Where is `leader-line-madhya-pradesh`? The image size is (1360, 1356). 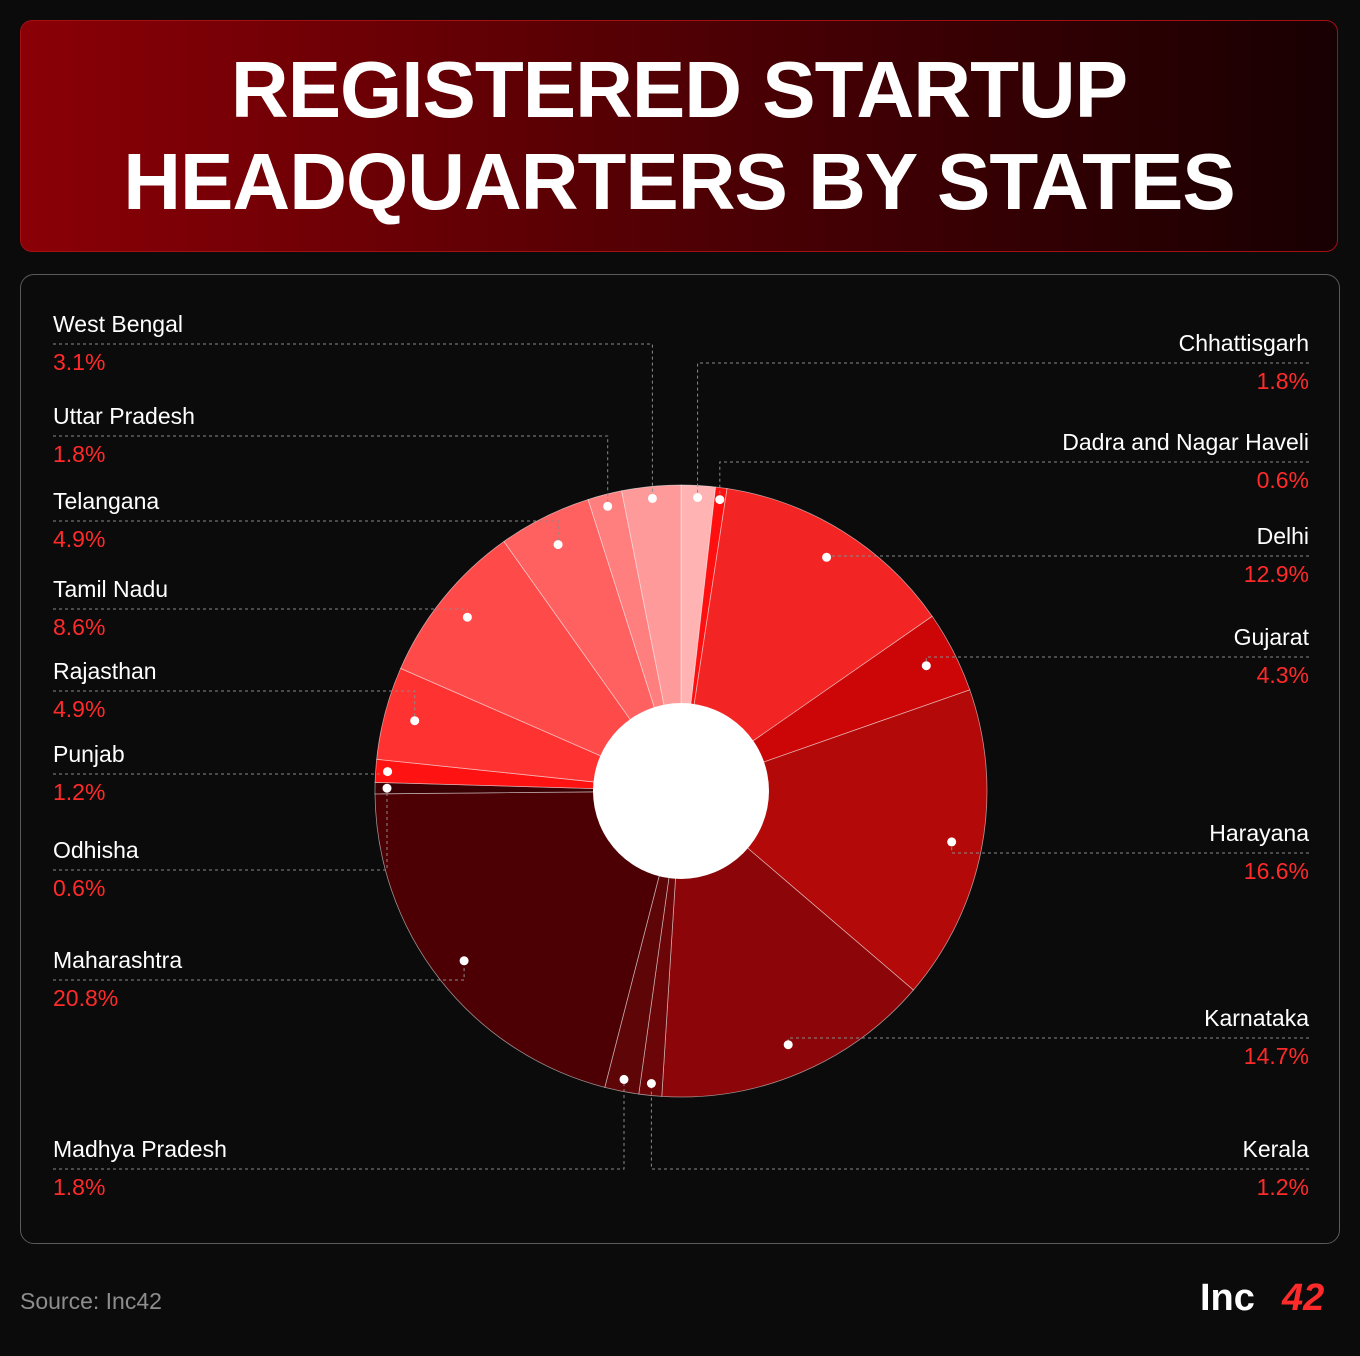 leader-line-madhya-pradesh is located at coordinates (339, 1124).